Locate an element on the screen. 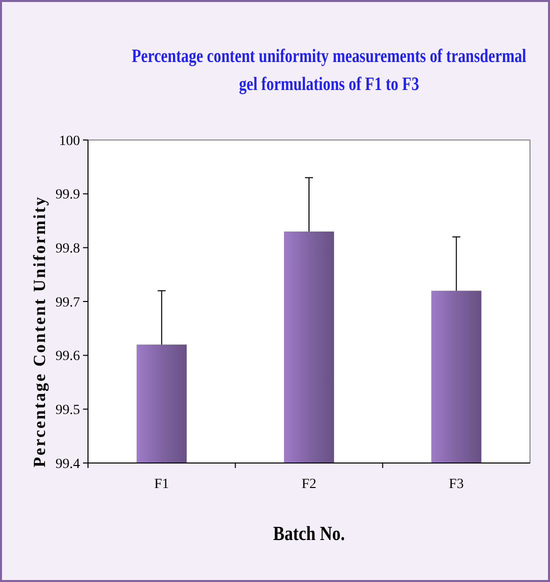  x-tick-label: F3 is located at coordinates (456, 484).